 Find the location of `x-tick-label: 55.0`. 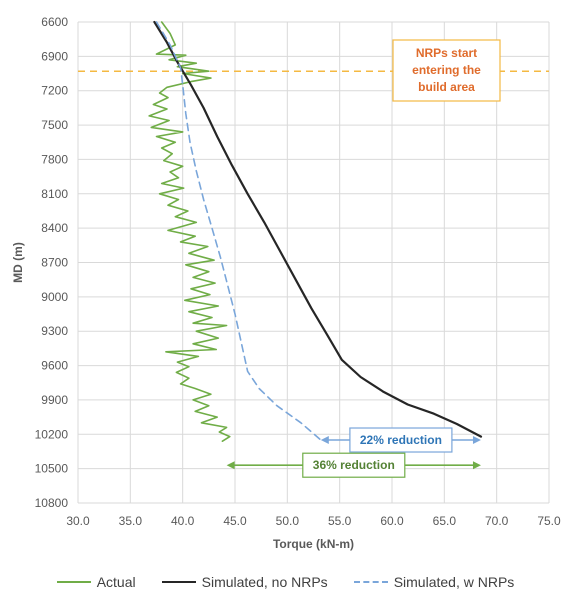

x-tick-label: 55.0 is located at coordinates (340, 521).